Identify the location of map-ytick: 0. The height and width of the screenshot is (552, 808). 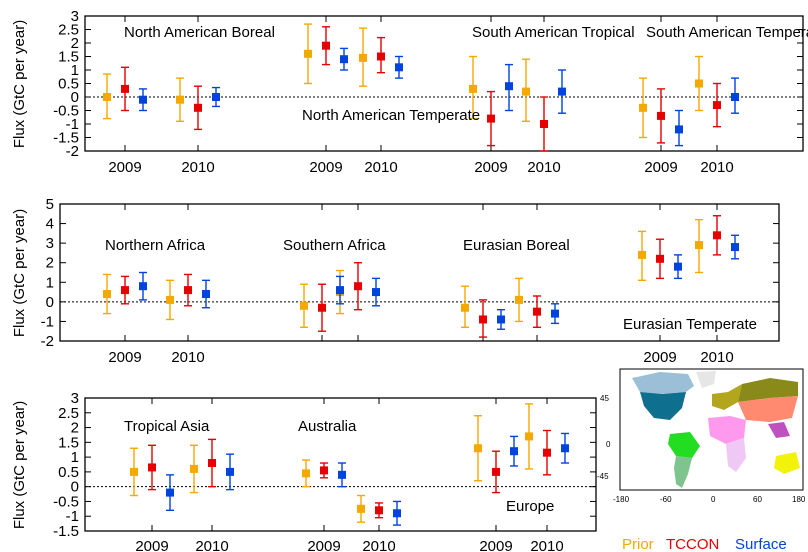
(608, 444).